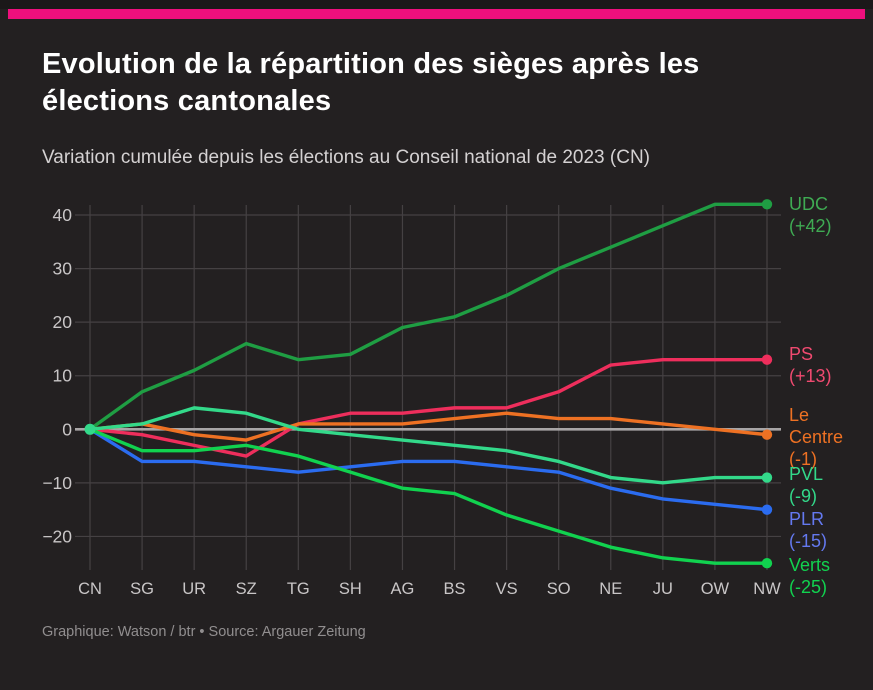  What do you see at coordinates (67, 429) in the screenshot?
I see `y-tick-label: 0` at bounding box center [67, 429].